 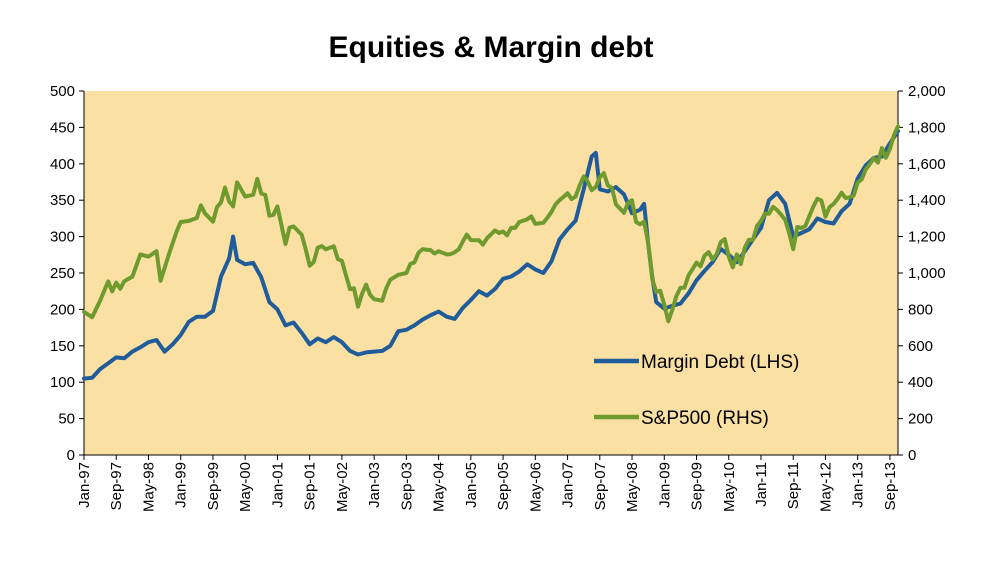 I want to click on legend-label-sp500: S&P500 (RHS), so click(x=705, y=418).